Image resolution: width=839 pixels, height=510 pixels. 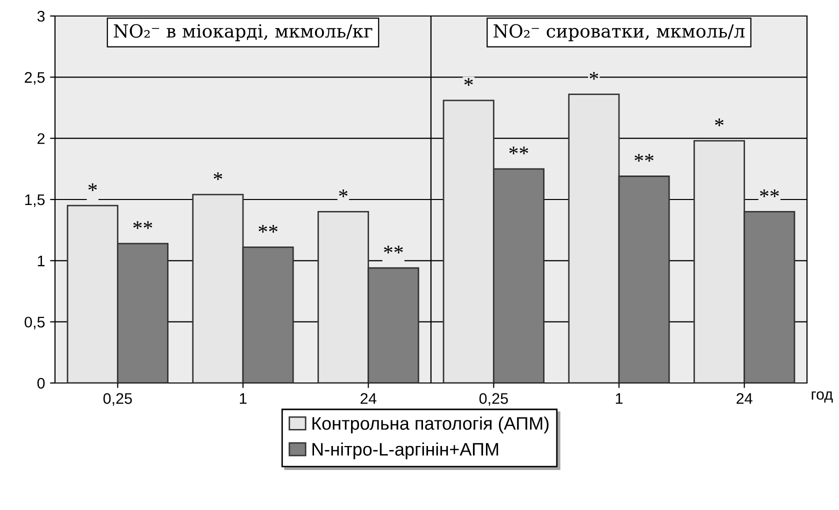 I want to click on y-tick-label: 3, so click(x=41, y=16).